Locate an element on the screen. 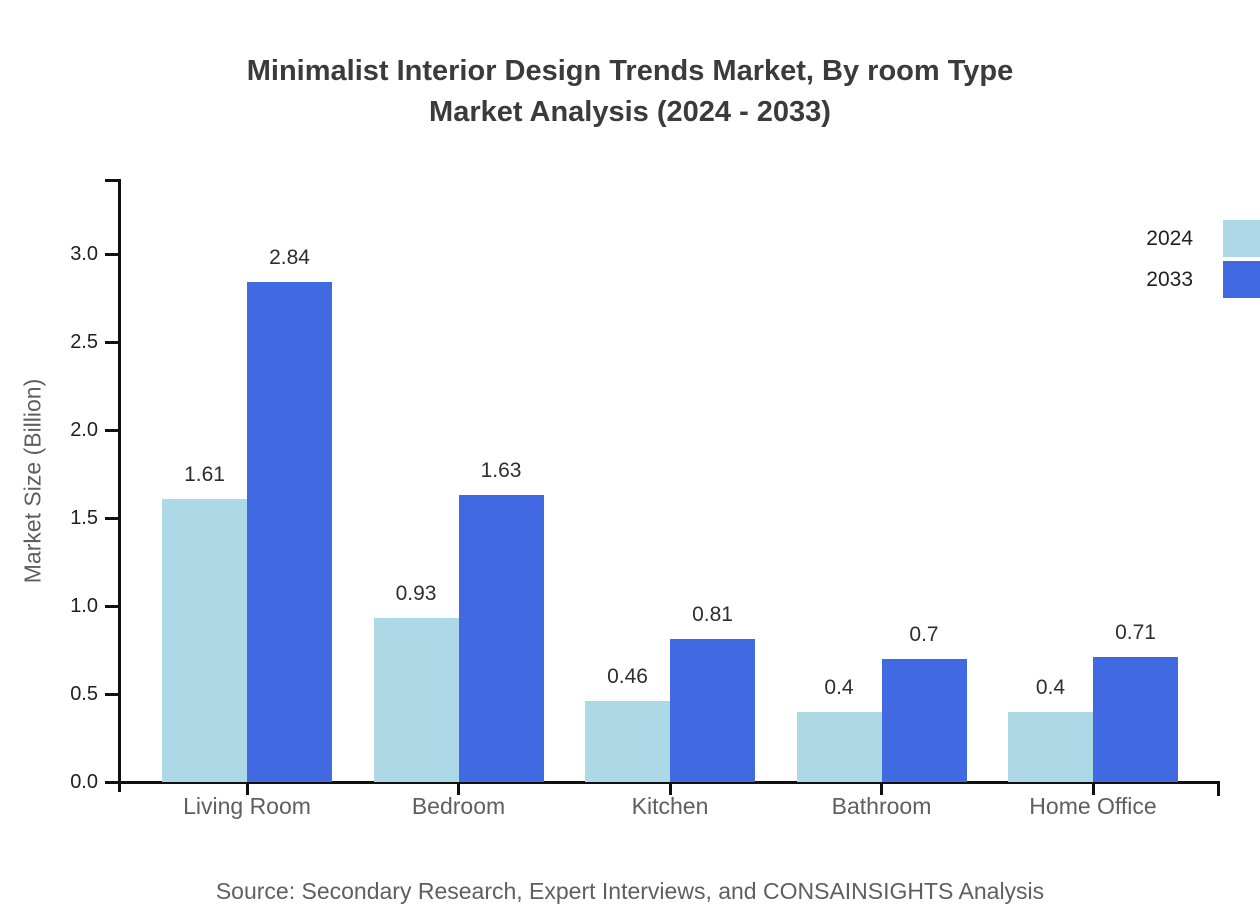  legend-label-2033: 2033 is located at coordinates (1169, 279).